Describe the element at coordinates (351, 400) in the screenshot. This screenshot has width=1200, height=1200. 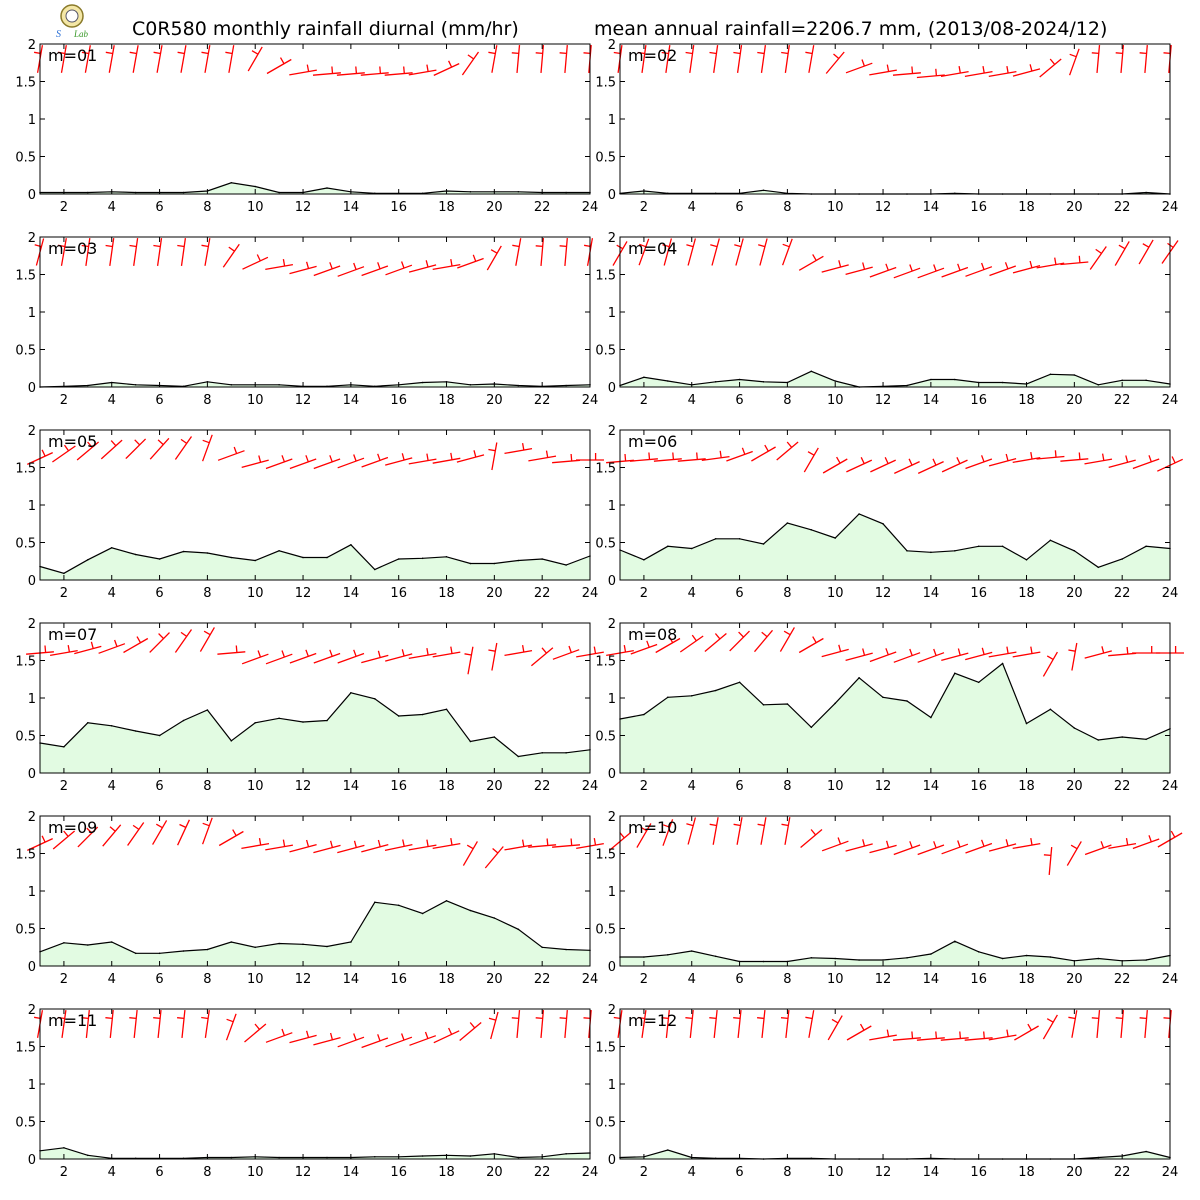
I see `x-tick-label: 14` at that location.